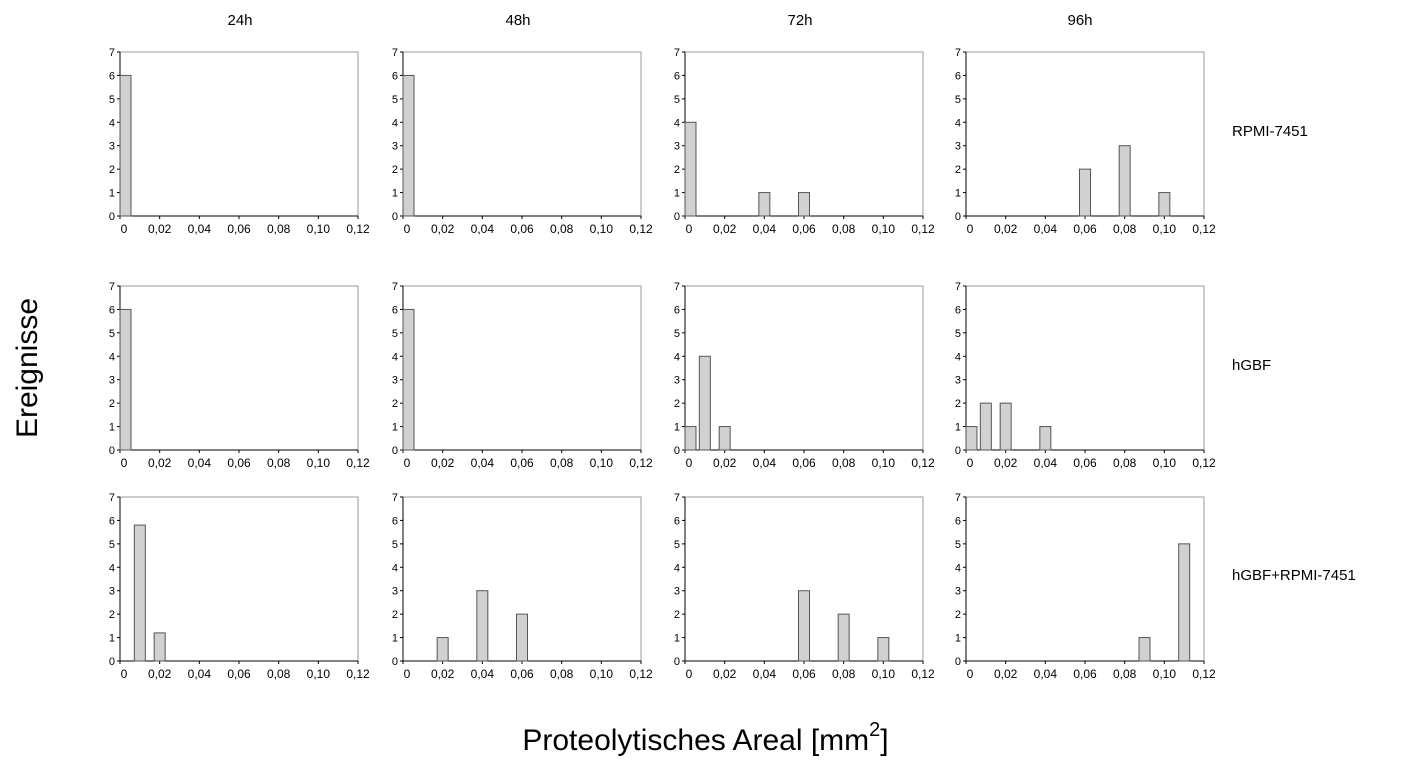 The height and width of the screenshot is (773, 1411). What do you see at coordinates (875, 730) in the screenshot?
I see `x-axis-label-superscript: 2` at bounding box center [875, 730].